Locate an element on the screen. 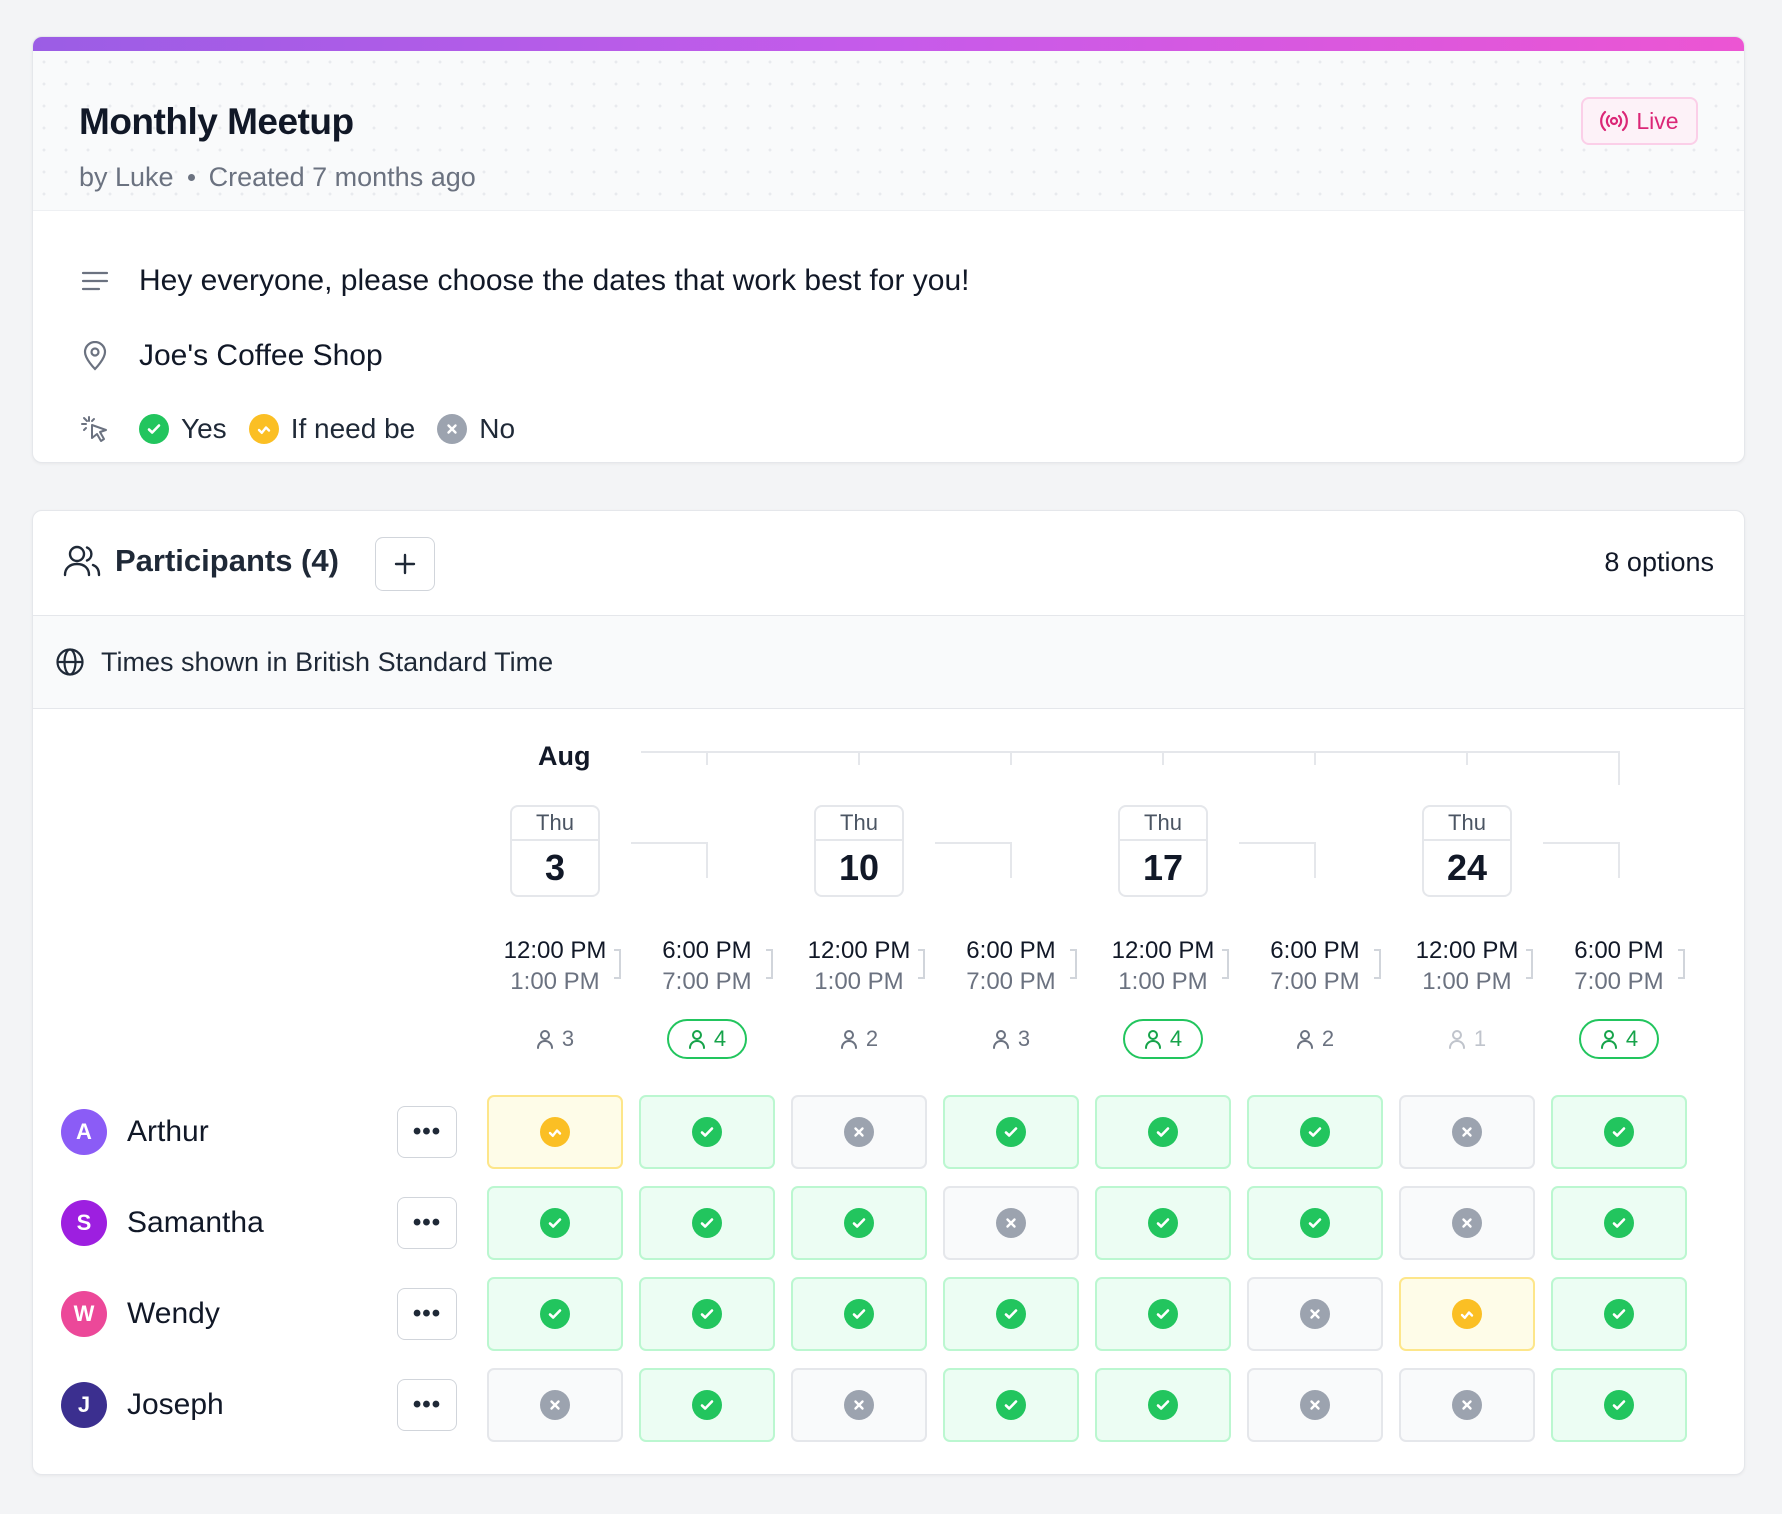  participants-title: Participants (4) is located at coordinates (201, 561).